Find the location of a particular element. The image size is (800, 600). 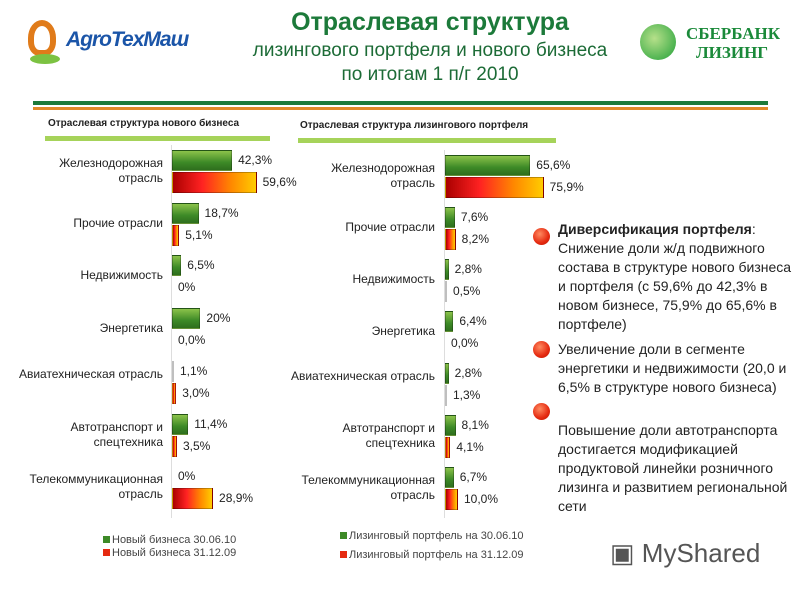

page-subtitle-2: по итогам 1 п/г 2010 is located at coordinates (430, 74).